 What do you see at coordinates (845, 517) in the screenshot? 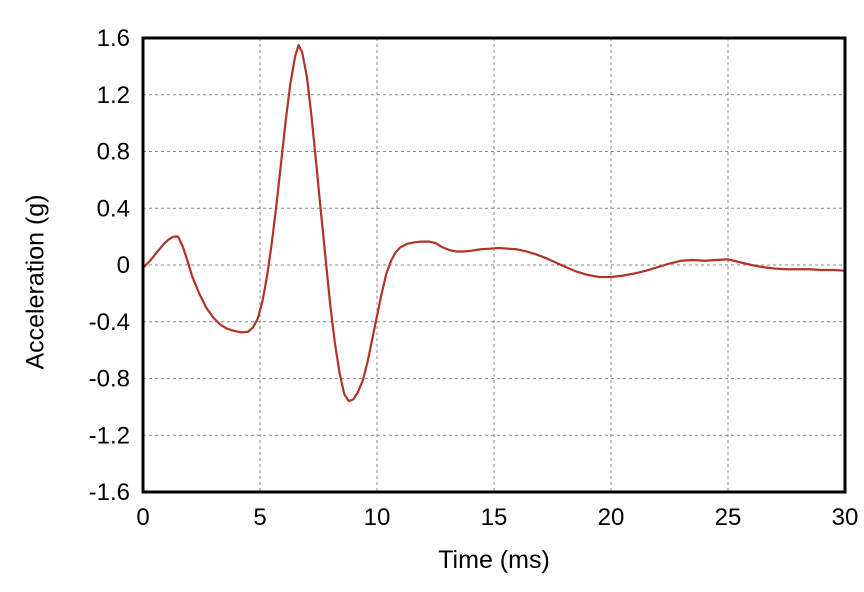
I see `x-tick-label: 30` at bounding box center [845, 517].